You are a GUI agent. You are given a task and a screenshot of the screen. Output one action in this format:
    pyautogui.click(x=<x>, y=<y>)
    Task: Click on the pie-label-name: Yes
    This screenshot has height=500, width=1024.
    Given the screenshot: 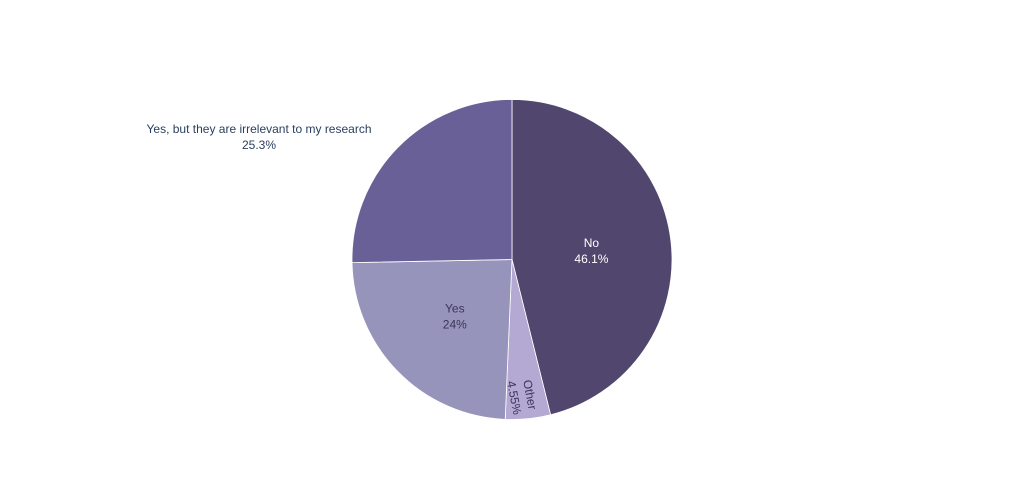 What is the action you would take?
    pyautogui.click(x=455, y=308)
    